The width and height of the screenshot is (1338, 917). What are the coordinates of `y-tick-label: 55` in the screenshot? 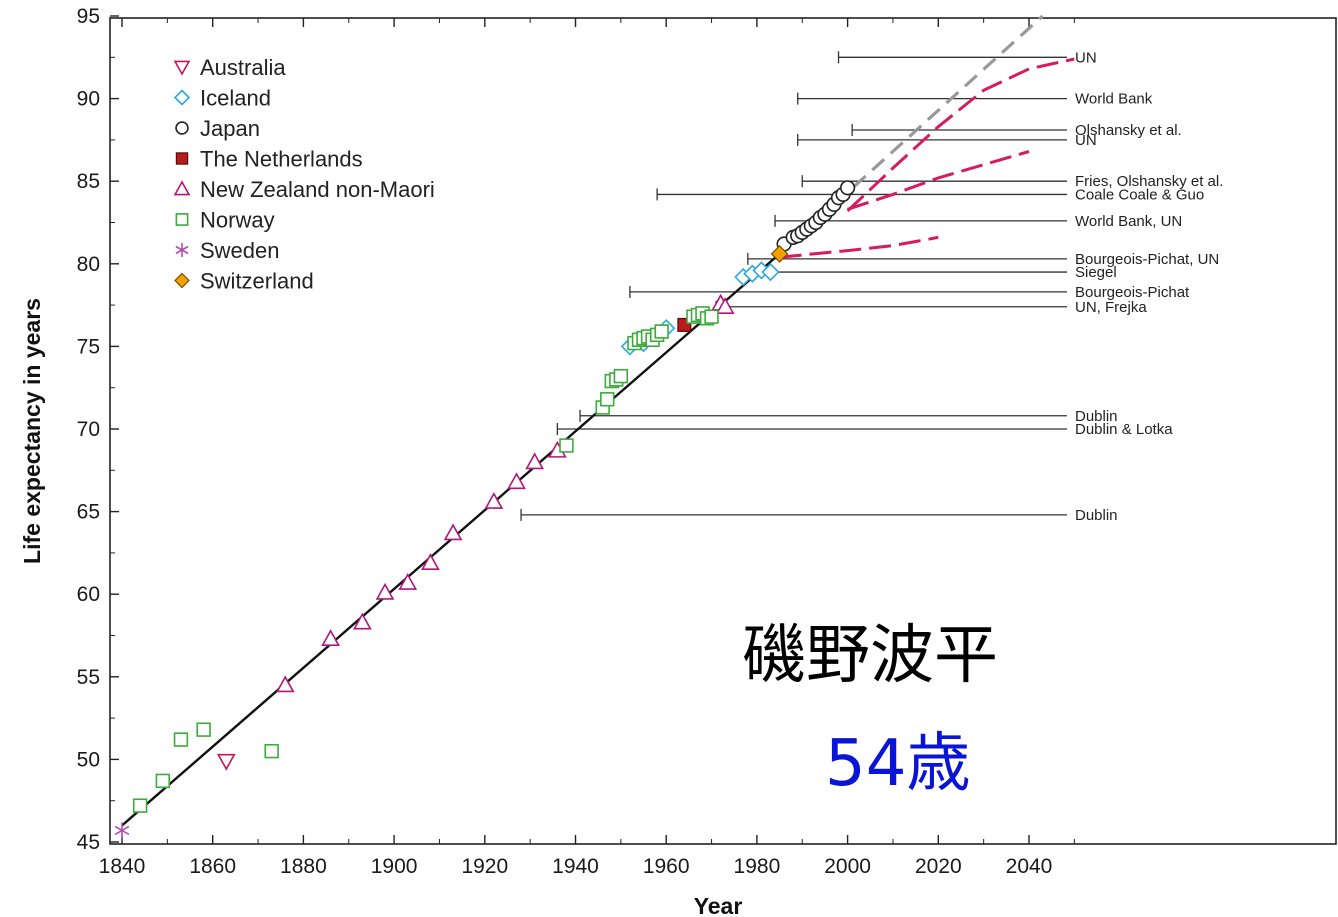 It's located at (88, 677).